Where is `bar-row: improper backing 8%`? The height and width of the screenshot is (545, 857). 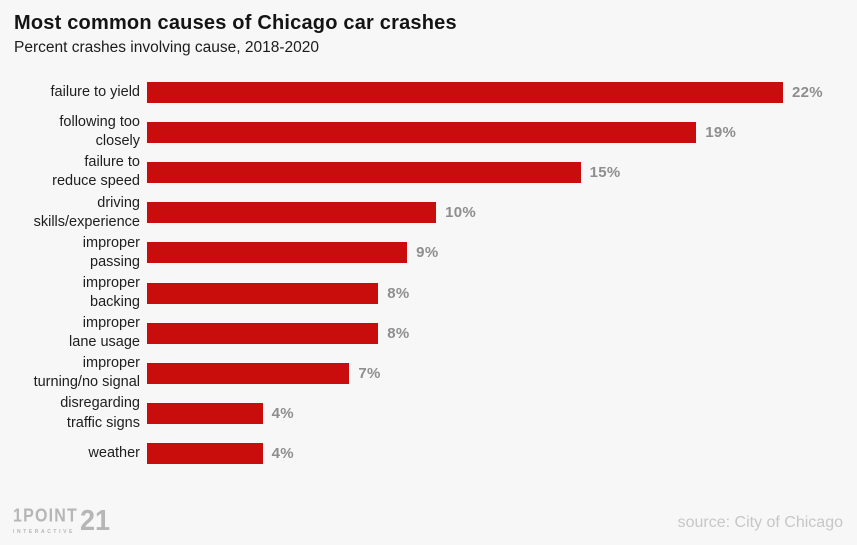 bar-row: improper backing 8% is located at coordinates (428, 293).